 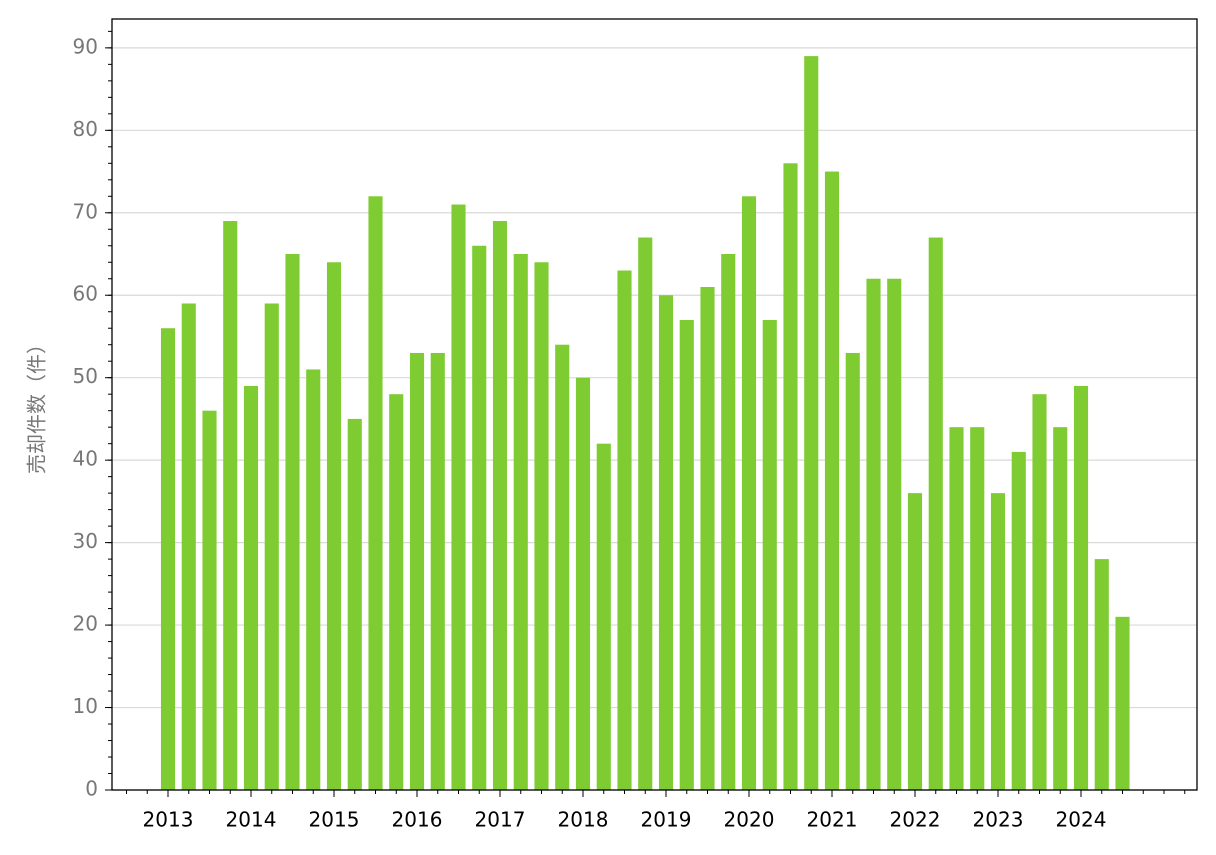 What do you see at coordinates (85, 624) in the screenshot?
I see `y-tick-label: 20` at bounding box center [85, 624].